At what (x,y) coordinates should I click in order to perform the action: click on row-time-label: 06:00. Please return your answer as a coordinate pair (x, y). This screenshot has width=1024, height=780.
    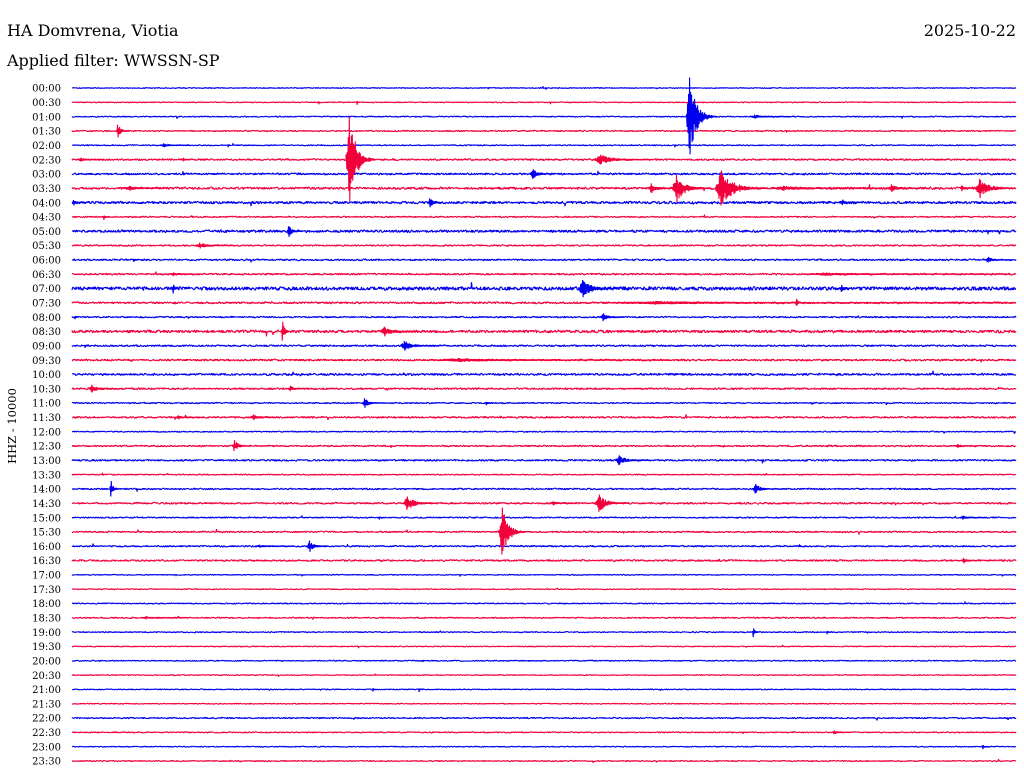
    Looking at the image, I should click on (46, 261).